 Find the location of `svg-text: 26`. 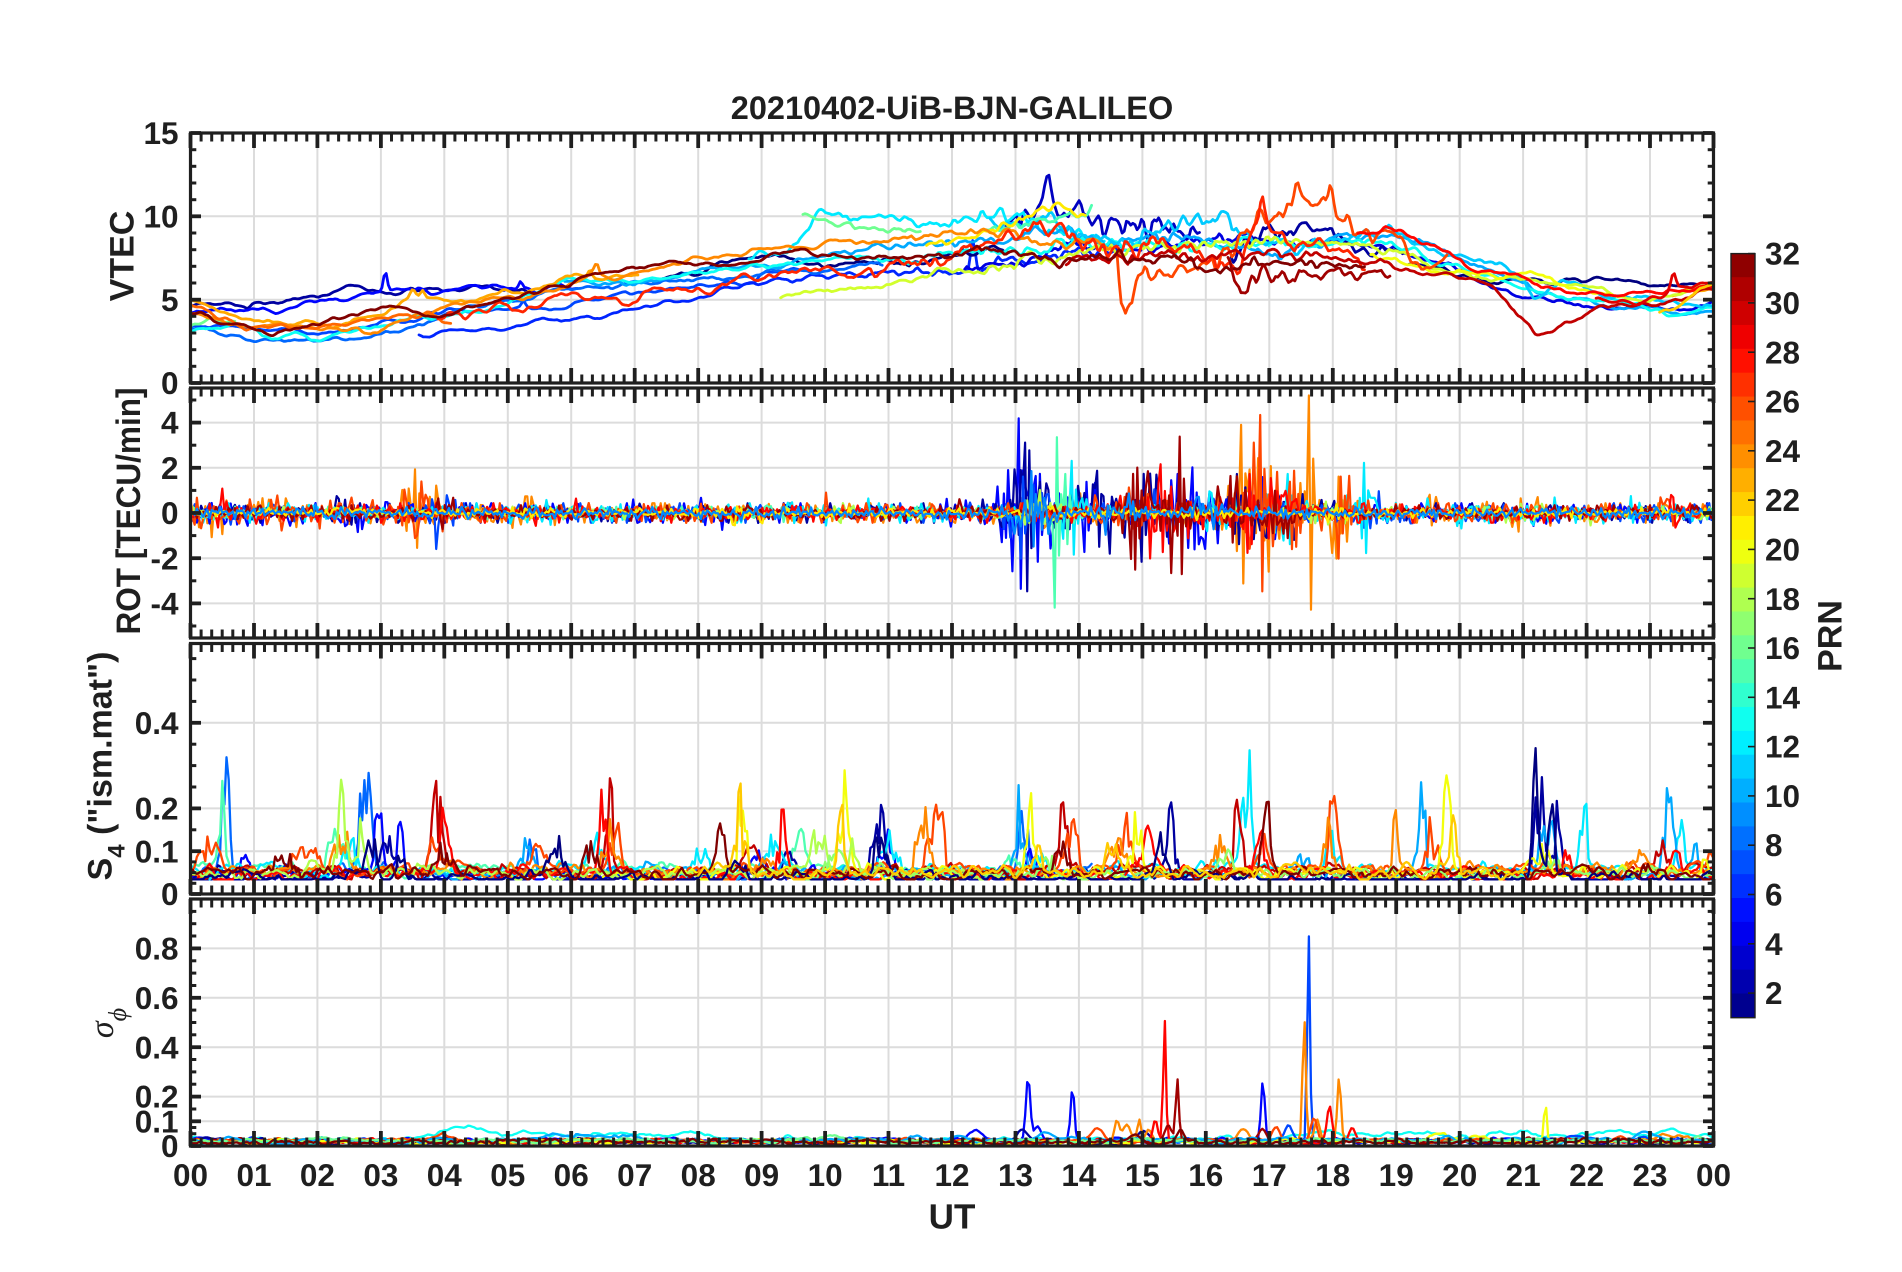

svg-text: 26 is located at coordinates (1782, 402).